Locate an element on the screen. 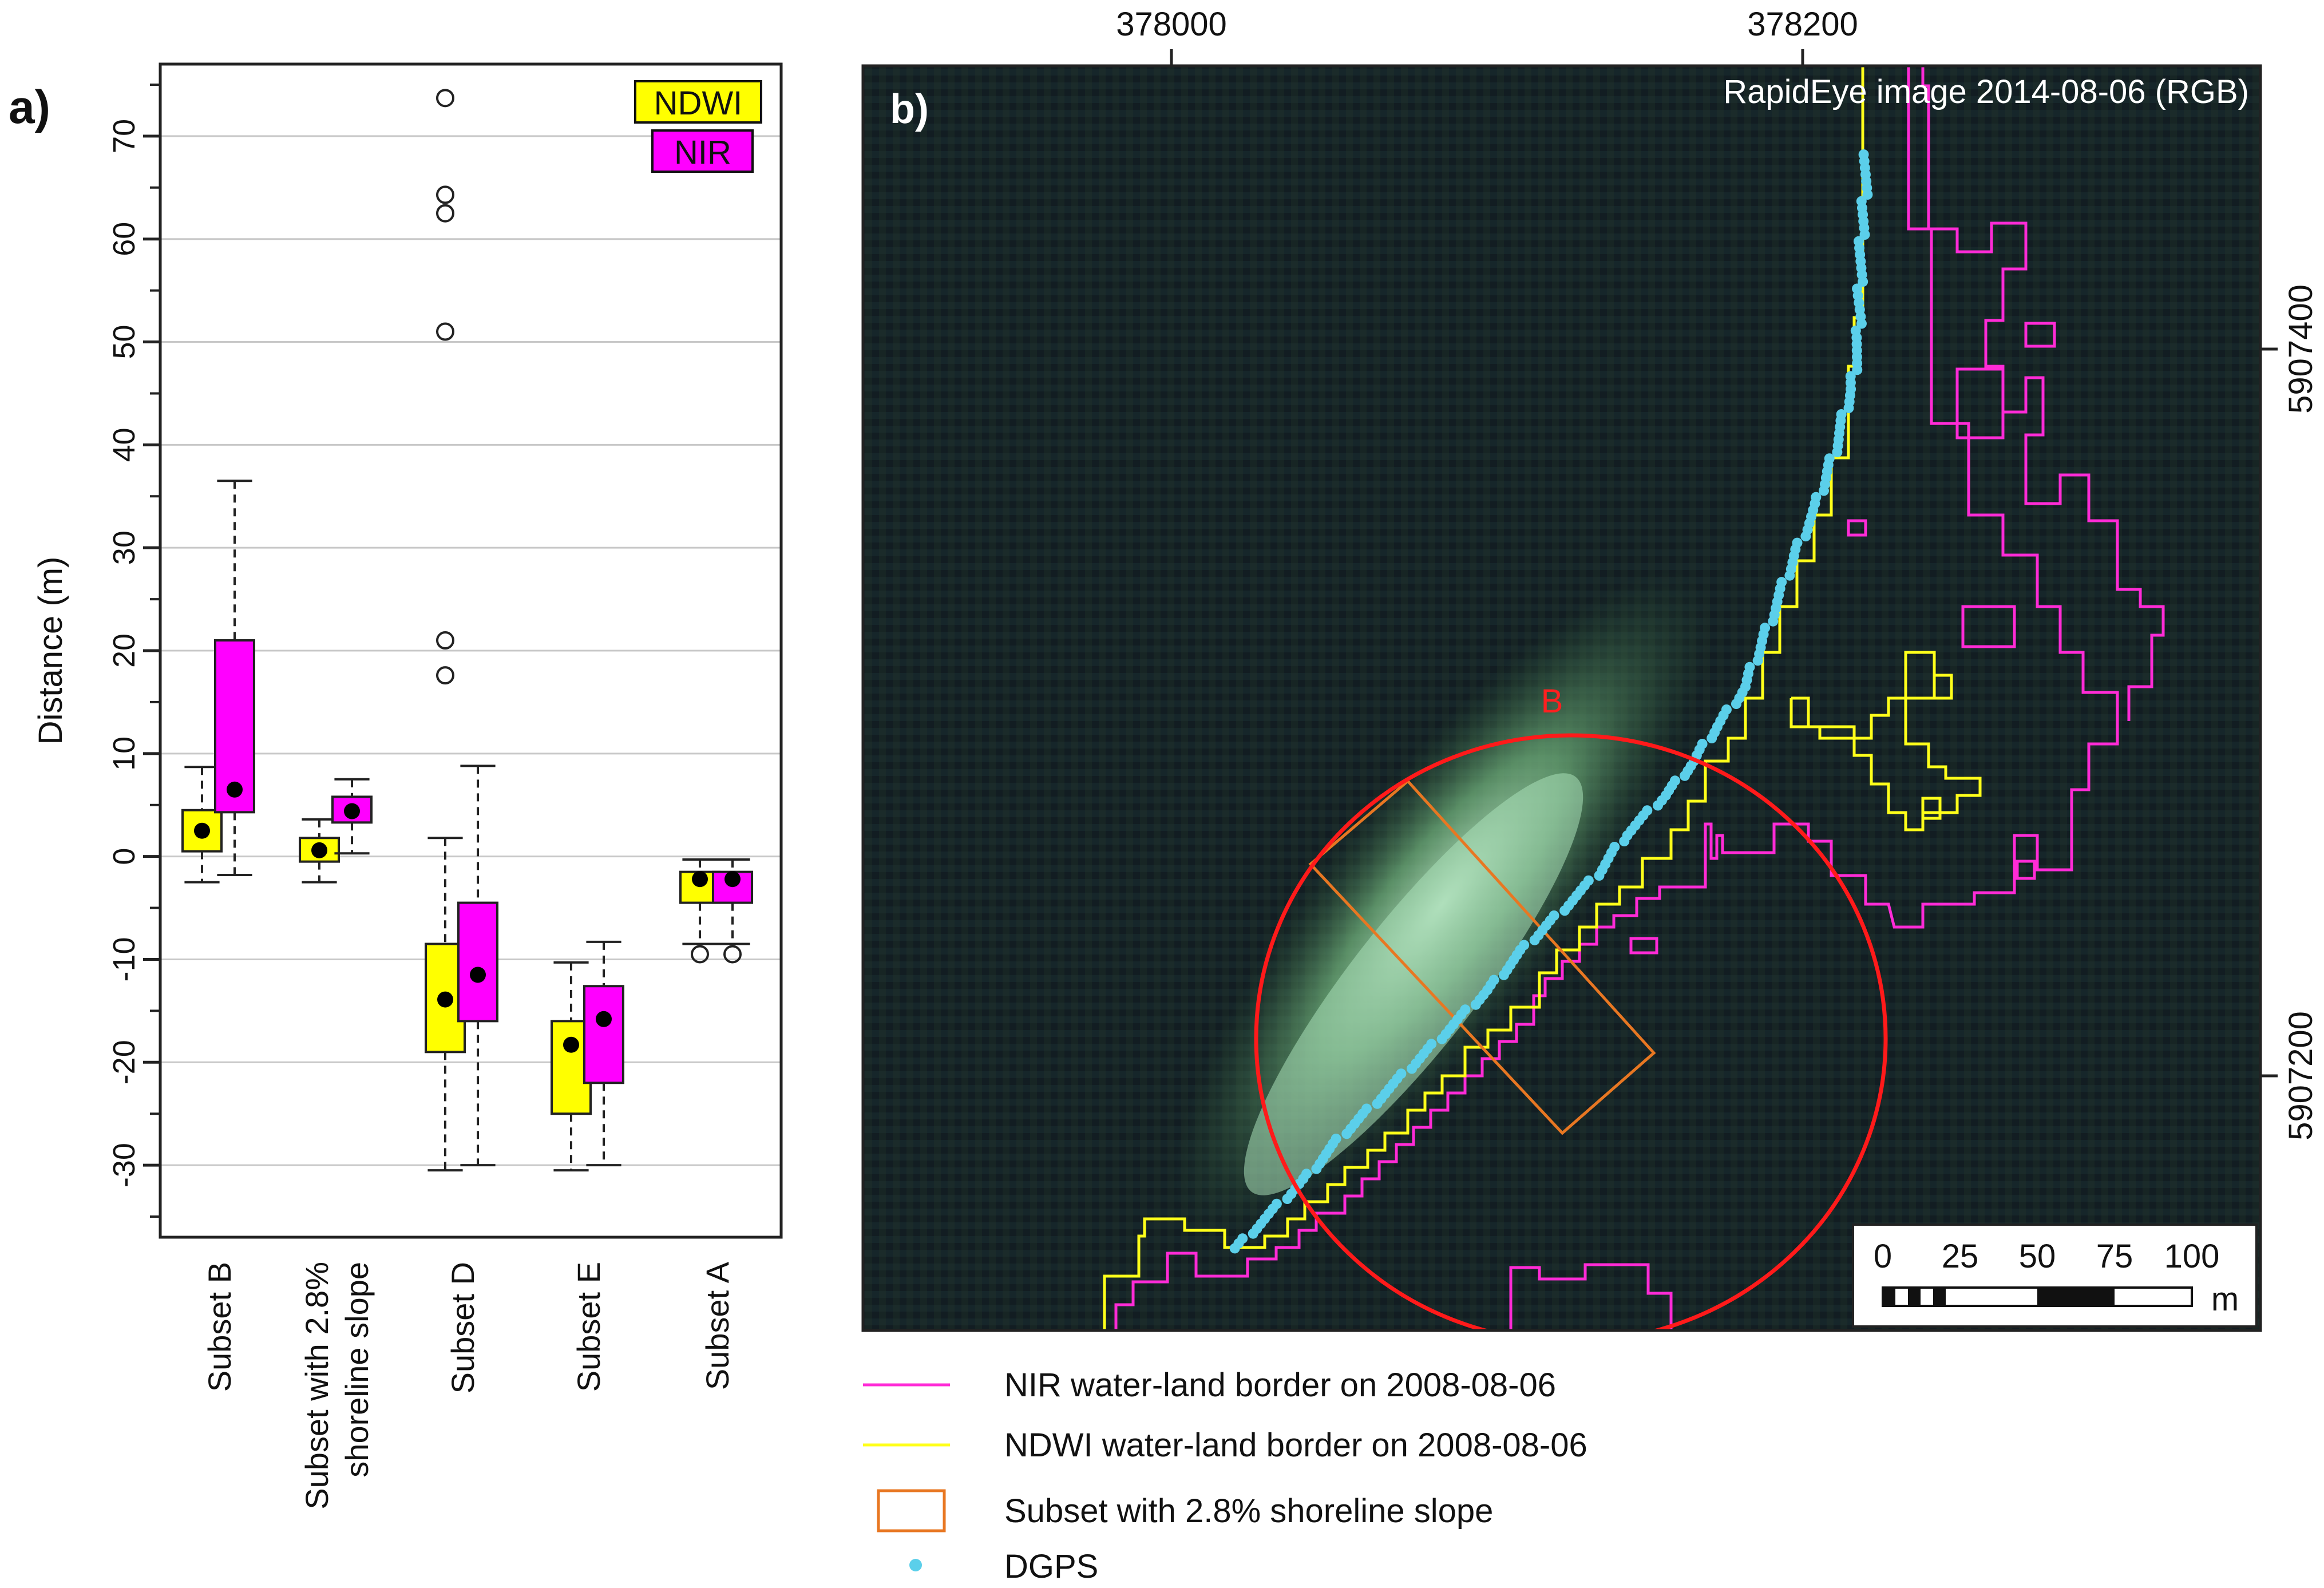 The width and height of the screenshot is (2324, 1588). scale-bar-label: 75 is located at coordinates (2114, 1256).